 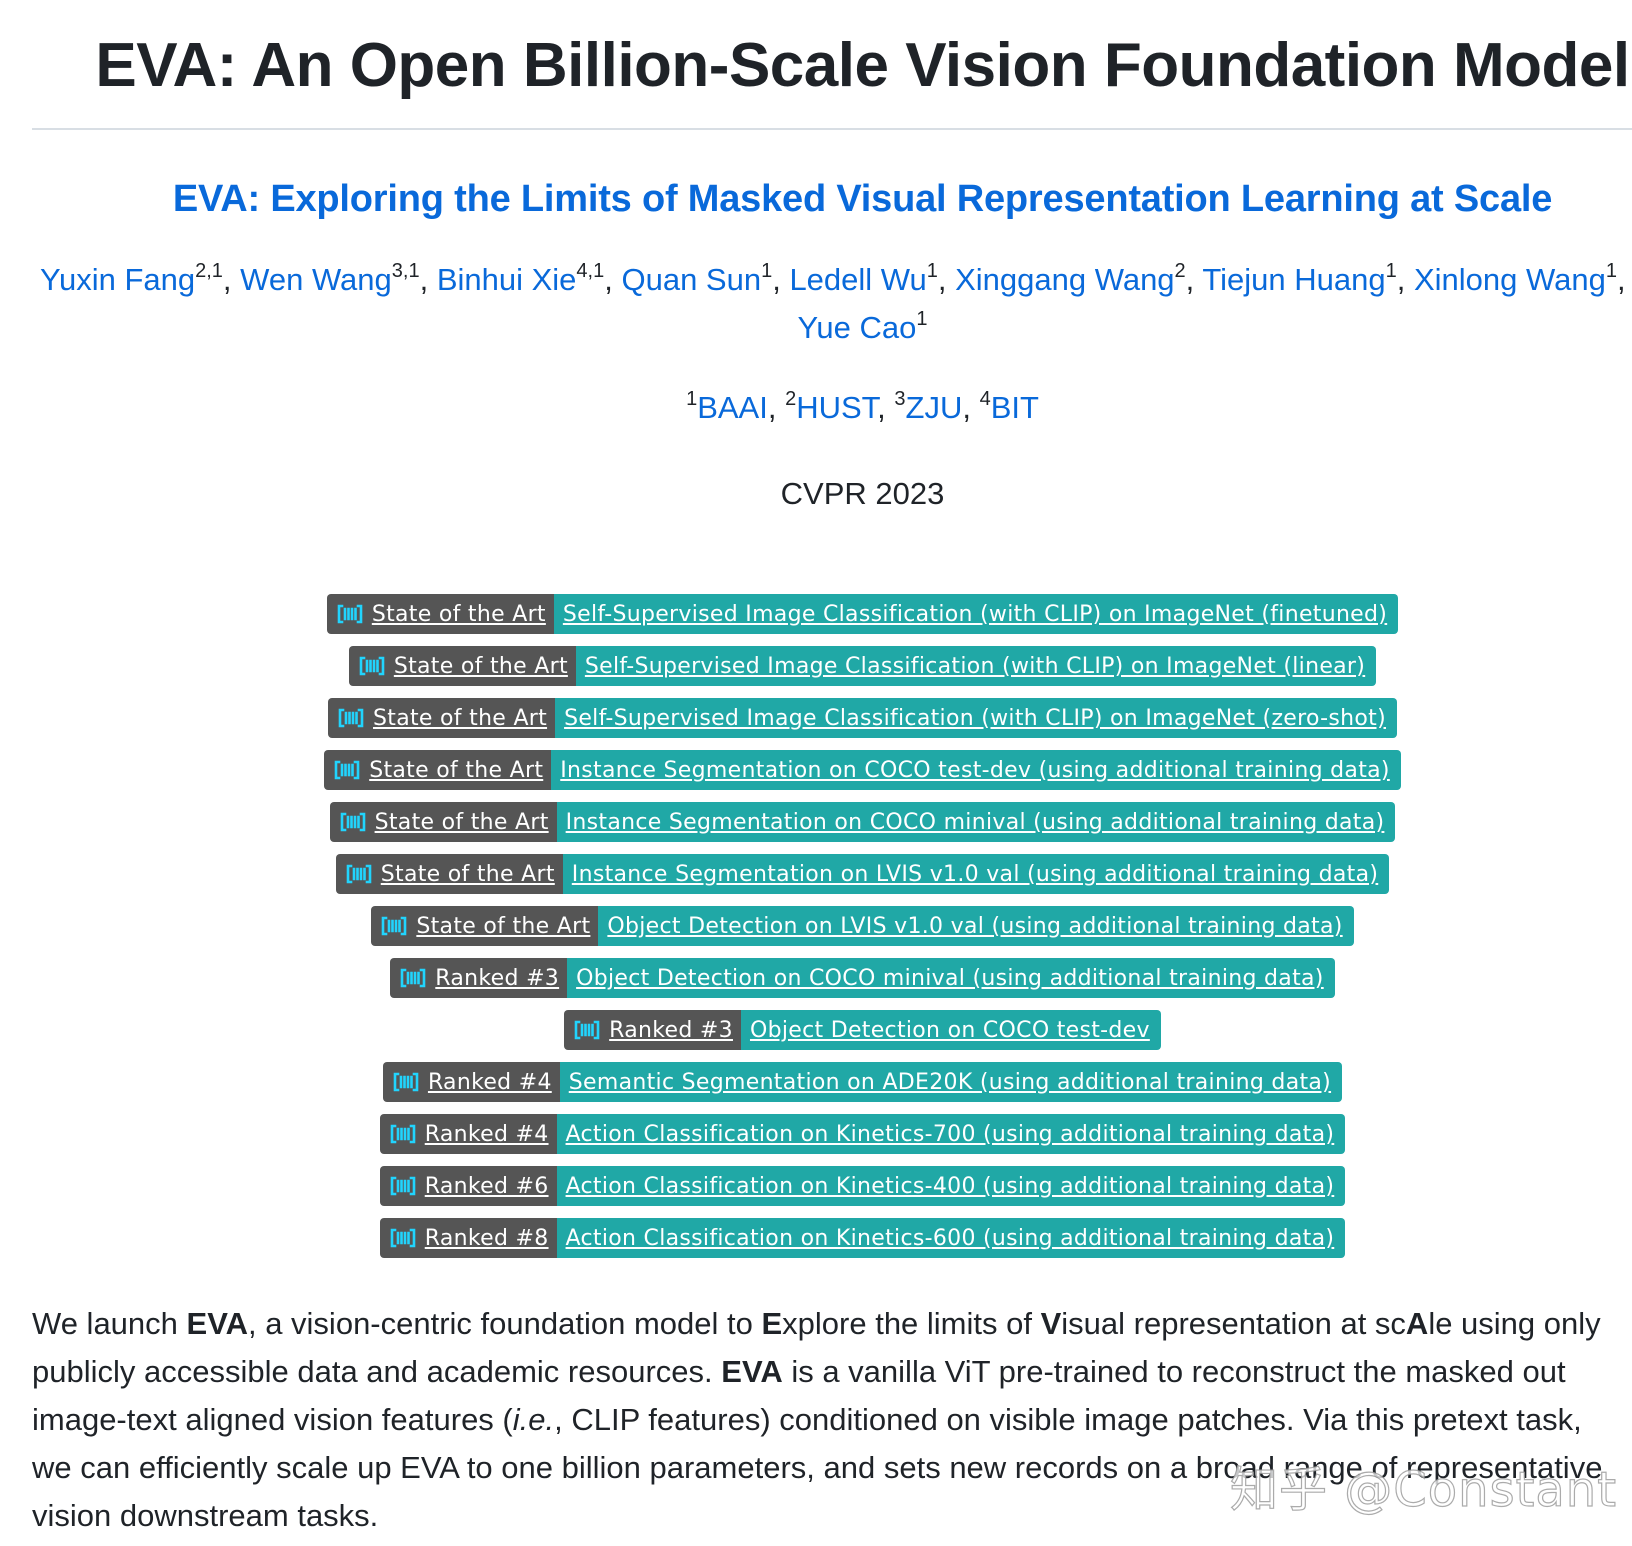 What do you see at coordinates (691, 279) in the screenshot?
I see `author-link: Quan Sun` at bounding box center [691, 279].